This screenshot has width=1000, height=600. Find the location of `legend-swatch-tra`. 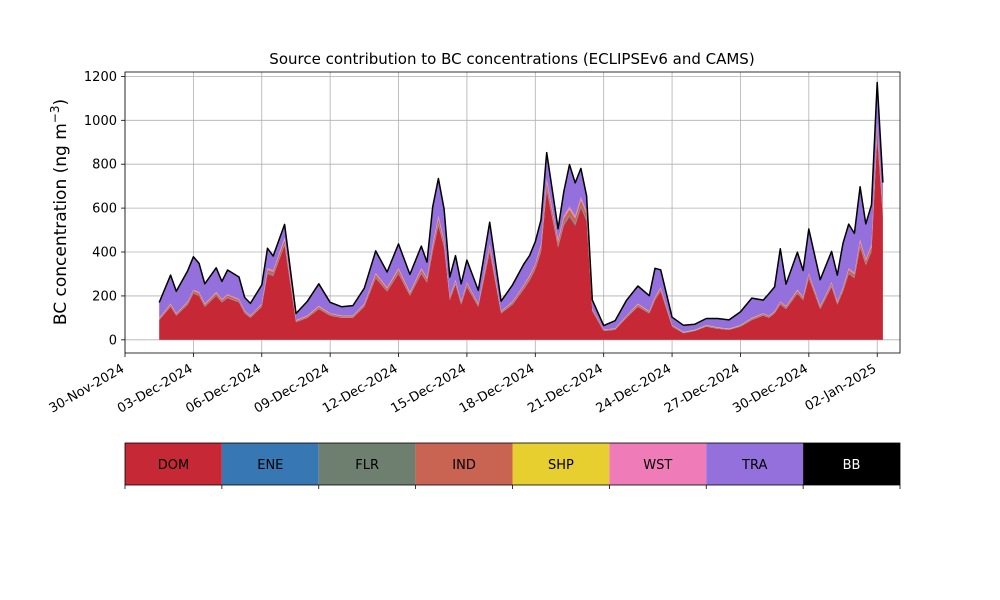

legend-swatch-tra is located at coordinates (755, 464).